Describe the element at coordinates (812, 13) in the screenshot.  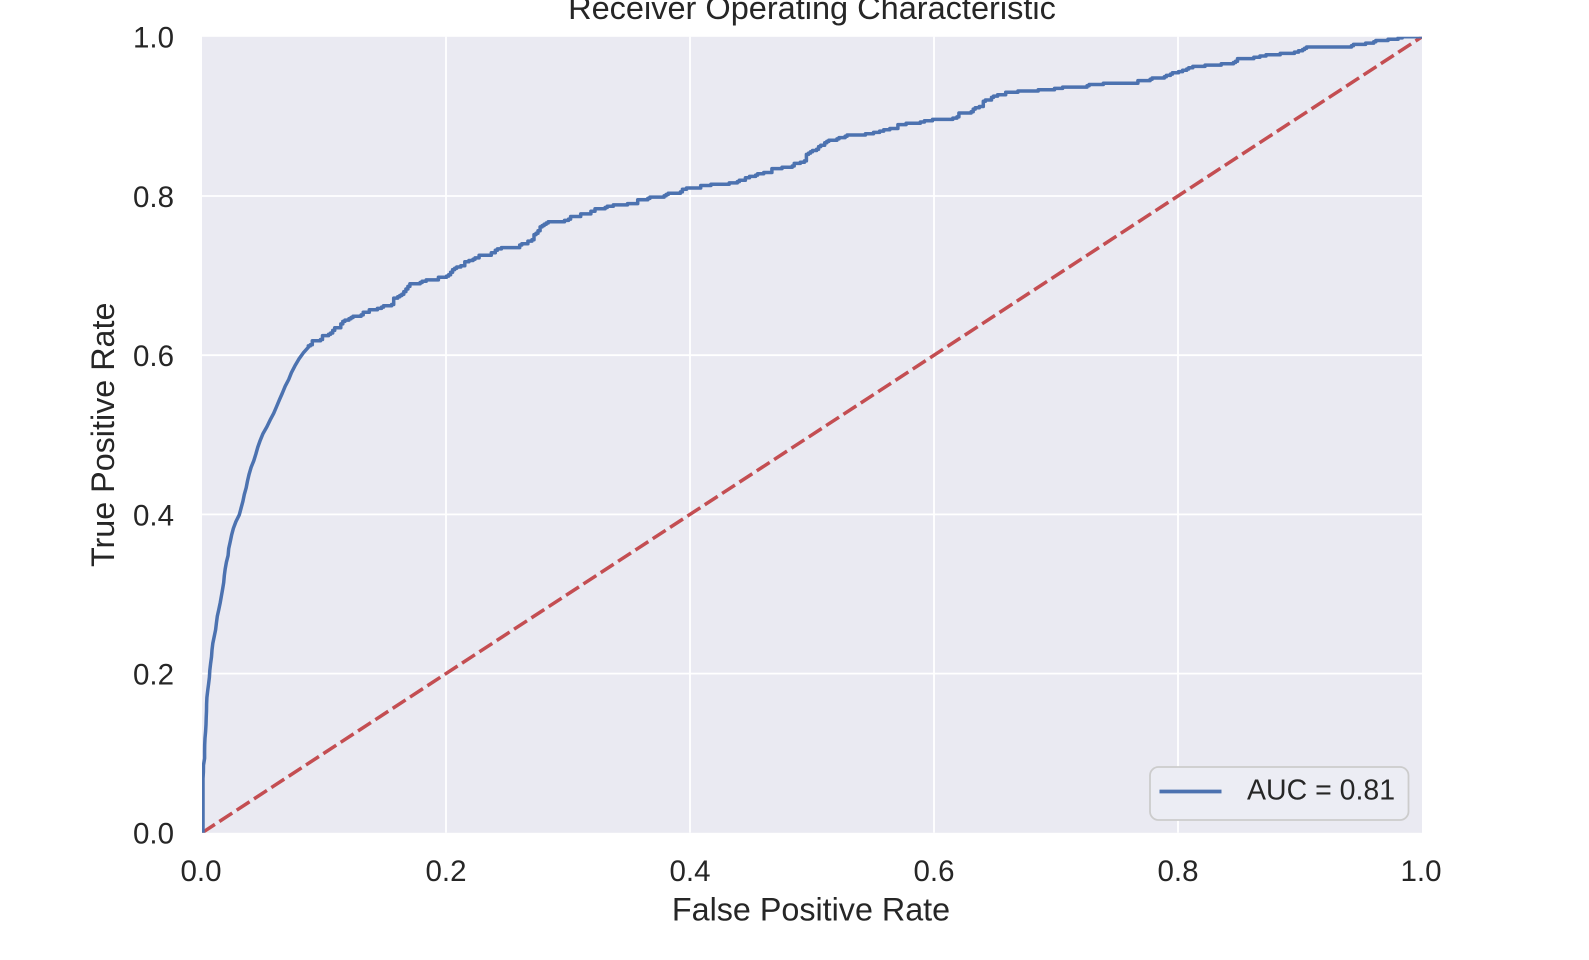
I see `svg-text:Receiver Operating Characteris: Receiver Operating Characteristic` at that location.